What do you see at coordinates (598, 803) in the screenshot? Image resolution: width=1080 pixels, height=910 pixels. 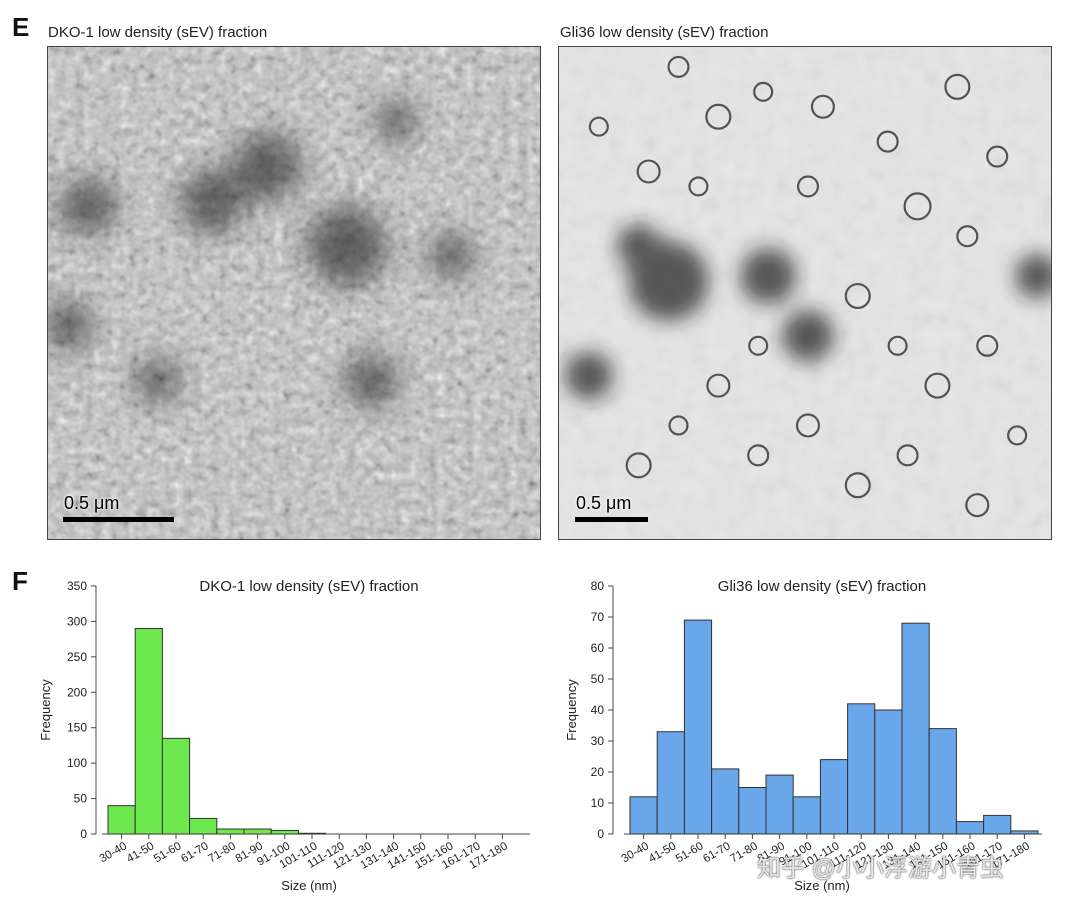 I see `y-tick-label: 10` at bounding box center [598, 803].